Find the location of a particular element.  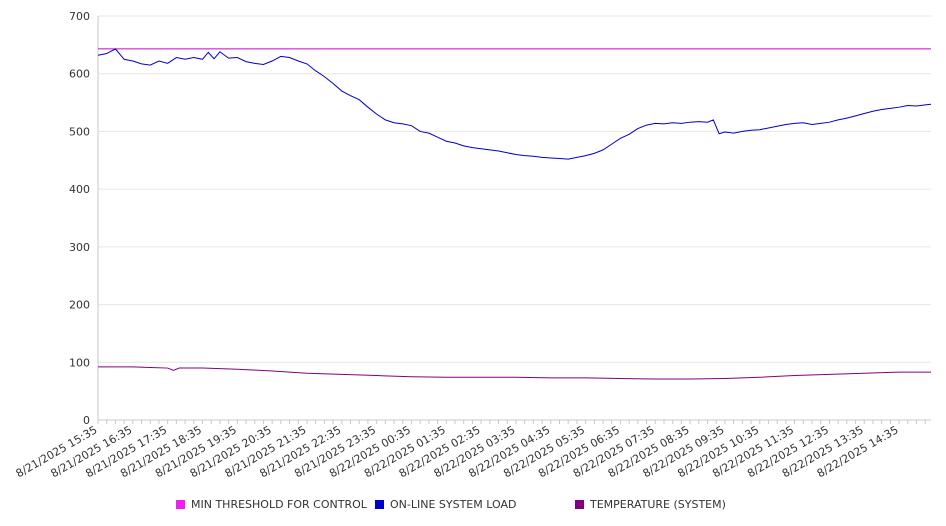

legend-item-system-load: ON-LINE SYSTEM LOAD is located at coordinates (445, 504).